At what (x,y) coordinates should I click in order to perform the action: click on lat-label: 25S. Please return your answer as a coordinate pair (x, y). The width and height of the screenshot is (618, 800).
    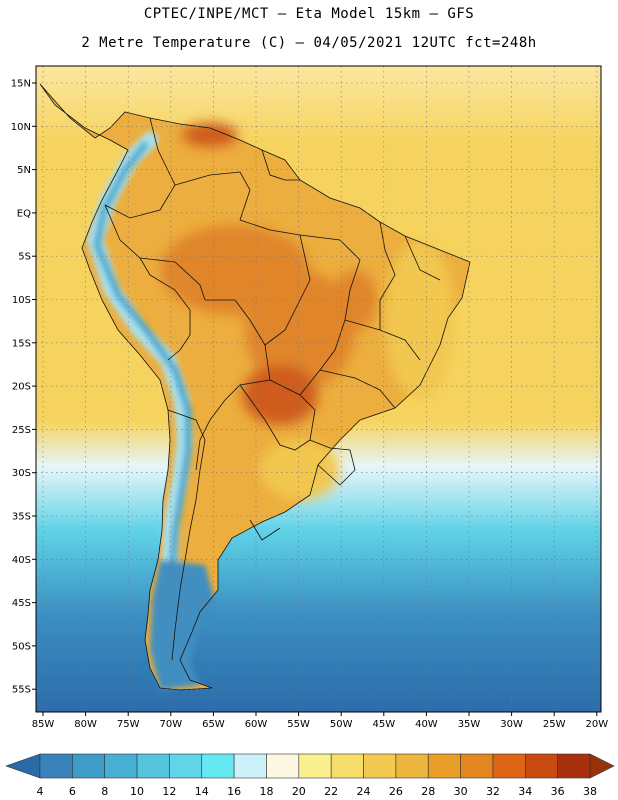
    Looking at the image, I should click on (21, 430).